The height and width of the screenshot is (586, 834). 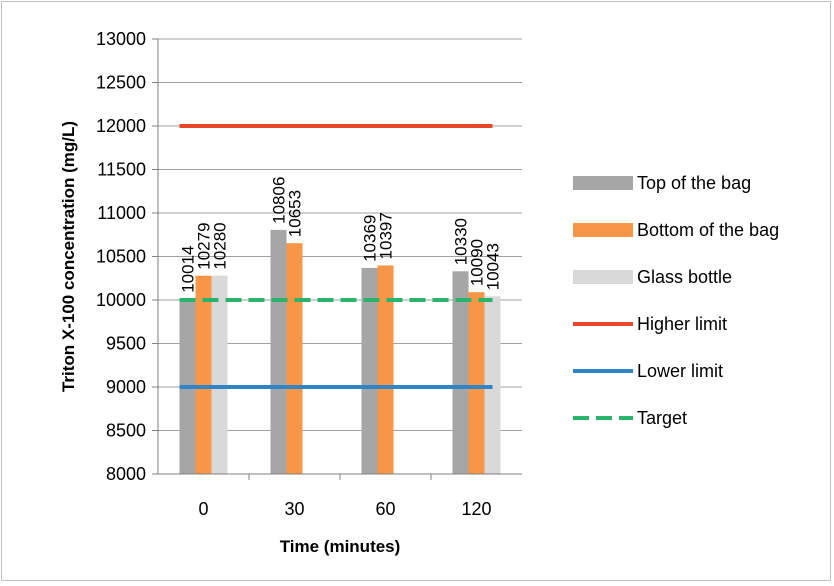 What do you see at coordinates (682, 324) in the screenshot?
I see `legend-label: Higher limit` at bounding box center [682, 324].